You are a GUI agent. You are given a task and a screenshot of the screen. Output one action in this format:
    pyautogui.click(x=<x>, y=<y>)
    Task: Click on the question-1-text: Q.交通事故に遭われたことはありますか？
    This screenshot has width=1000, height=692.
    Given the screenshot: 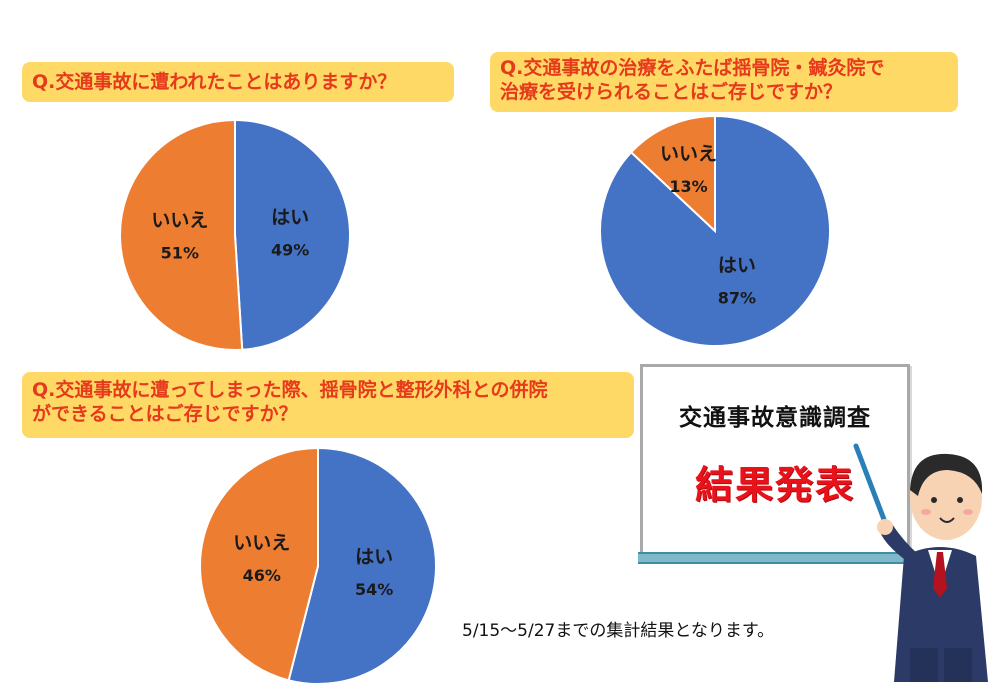 What is the action you would take?
    pyautogui.click(x=214, y=82)
    